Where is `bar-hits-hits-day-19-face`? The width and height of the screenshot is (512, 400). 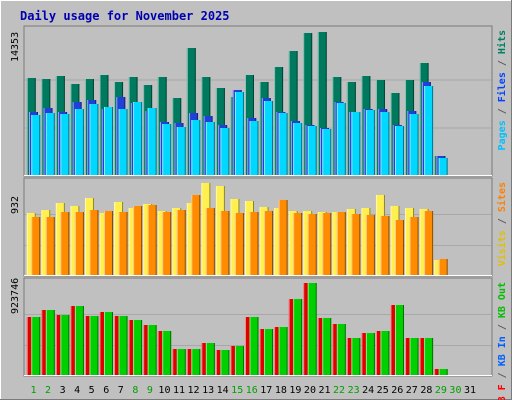
bar-hits-hits-day-19-face is located at coordinates (293, 113).